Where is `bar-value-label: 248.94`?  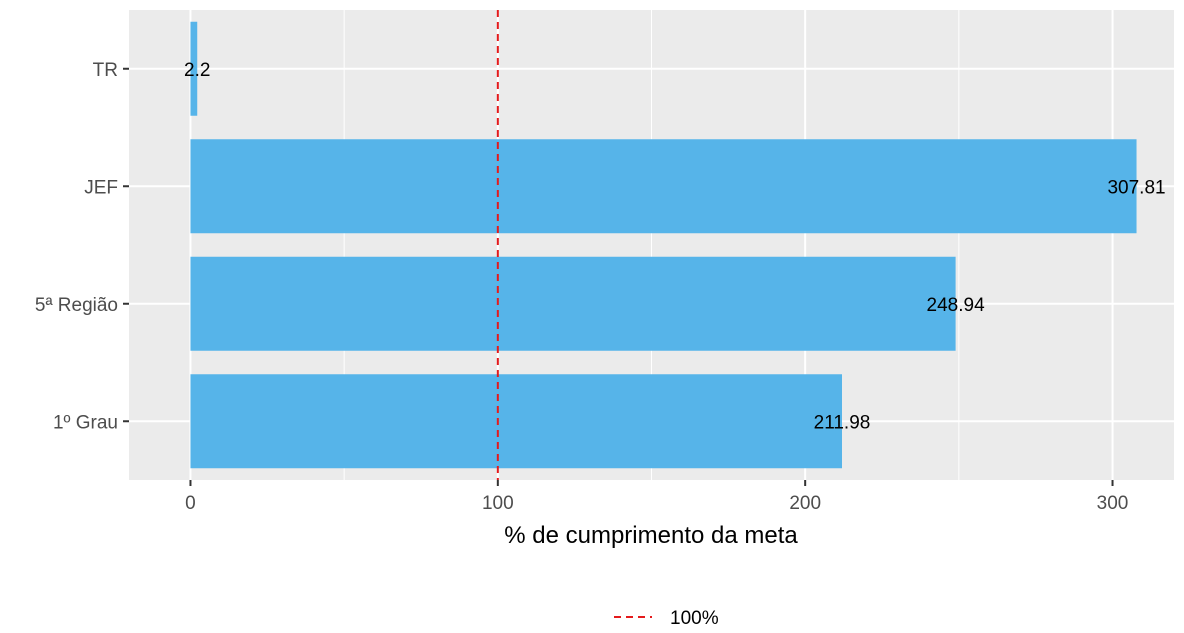
bar-value-label: 248.94 is located at coordinates (956, 305).